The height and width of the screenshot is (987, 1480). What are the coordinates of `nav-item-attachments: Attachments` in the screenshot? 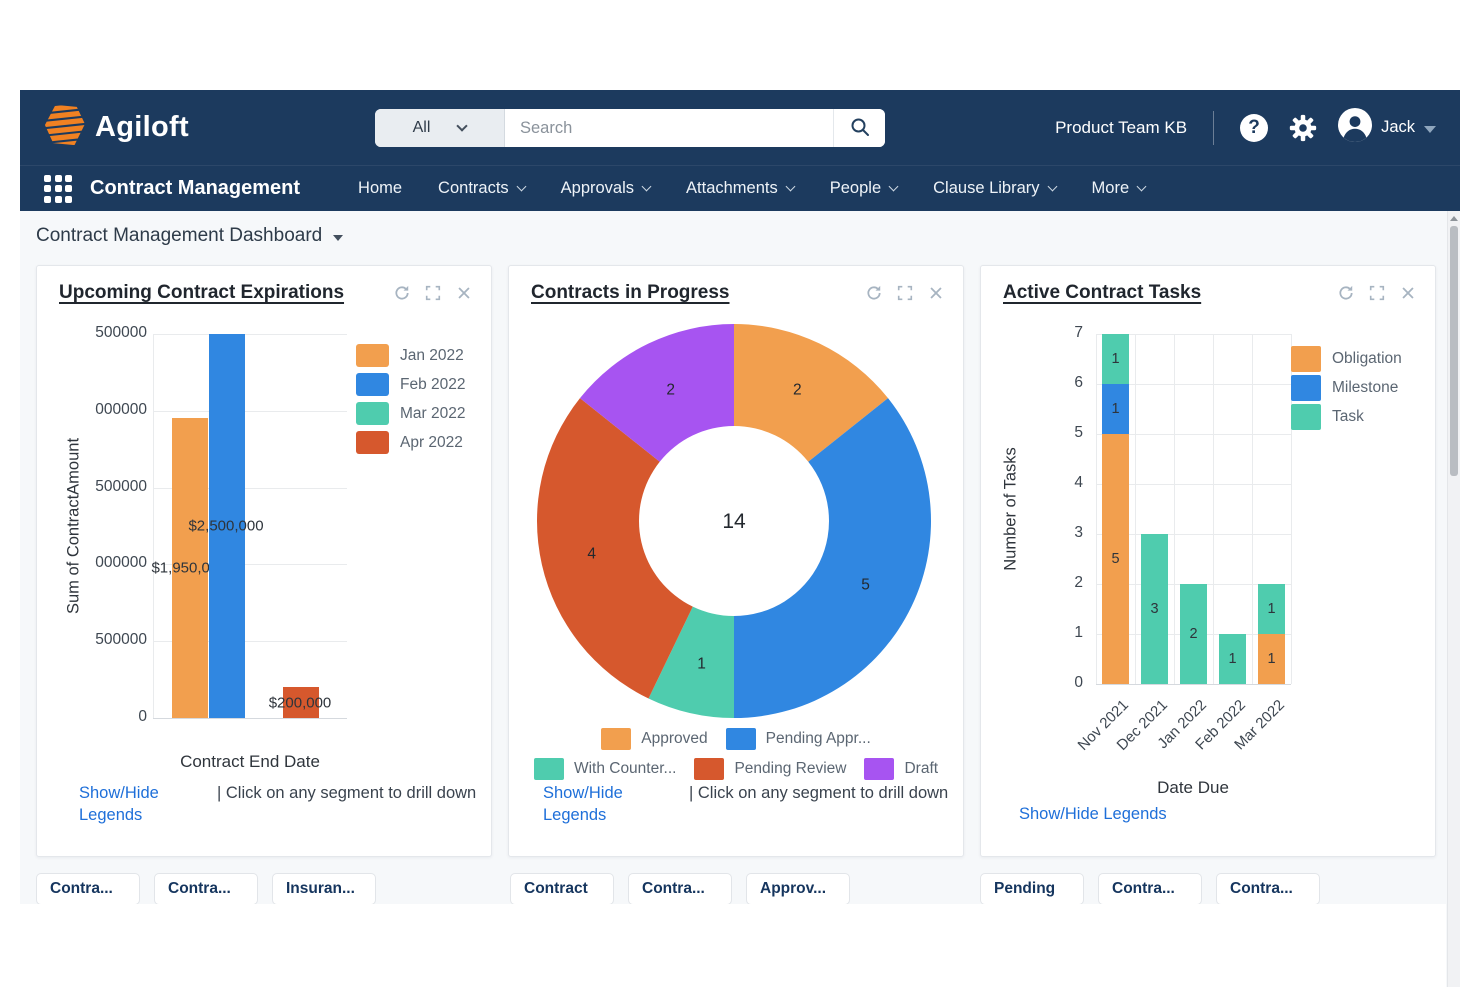 It's located at (740, 189).